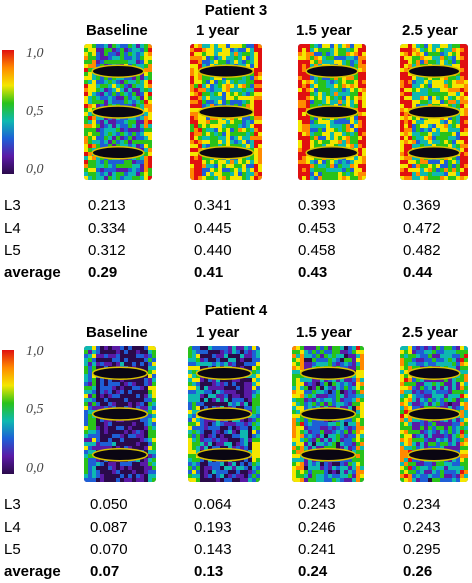 The image size is (472, 583). I want to click on table-cell: 0.334, so click(107, 228).